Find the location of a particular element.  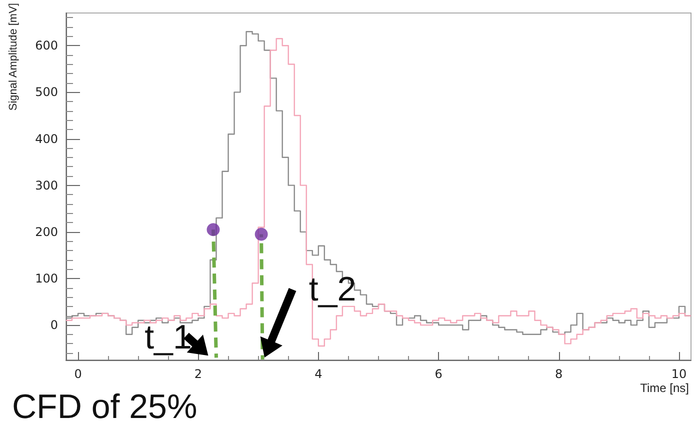

y-tick-label: 600 is located at coordinates (46, 45).